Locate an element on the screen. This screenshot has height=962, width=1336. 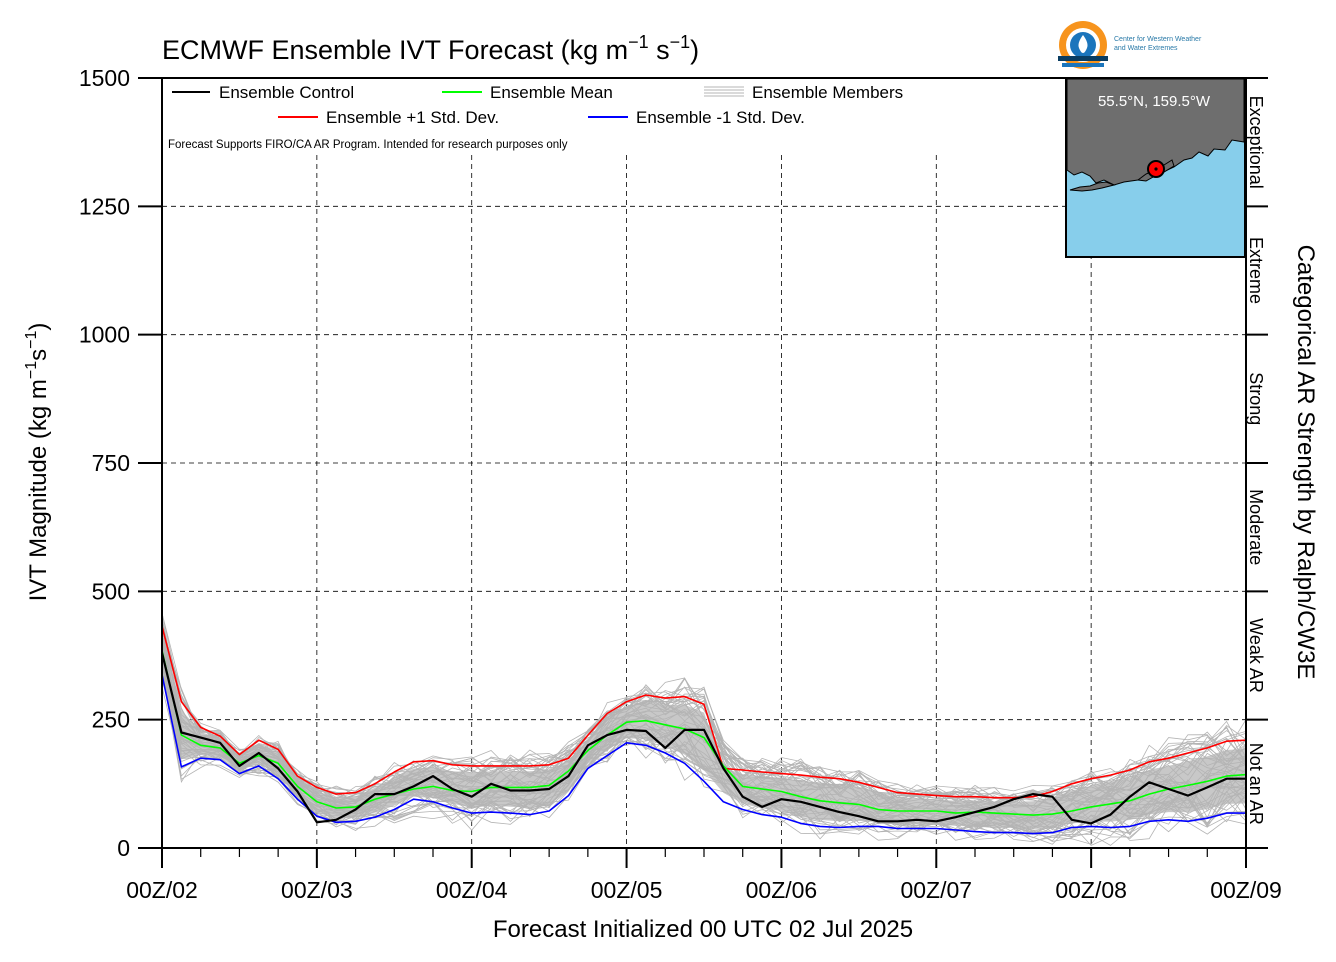
y-tick-label: 1250 is located at coordinates (104, 206).